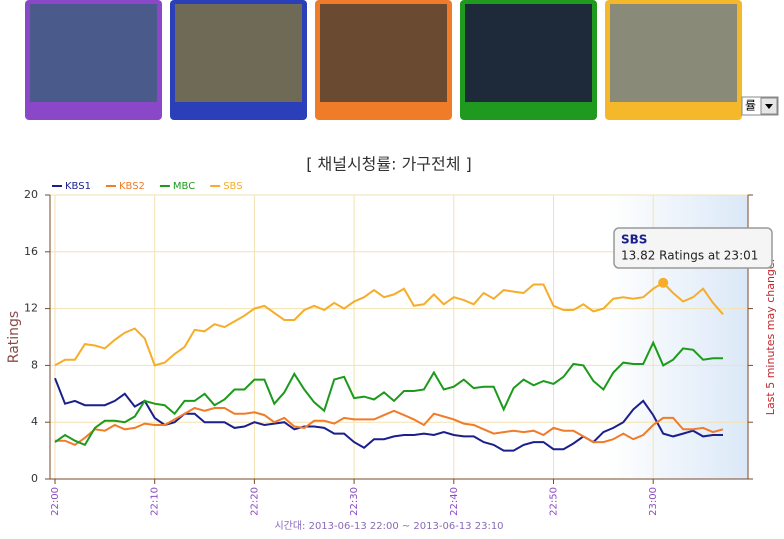  What do you see at coordinates (389, 164) in the screenshot?
I see `chart-title: [ 채널시청률: 가구전체 ]` at bounding box center [389, 164].